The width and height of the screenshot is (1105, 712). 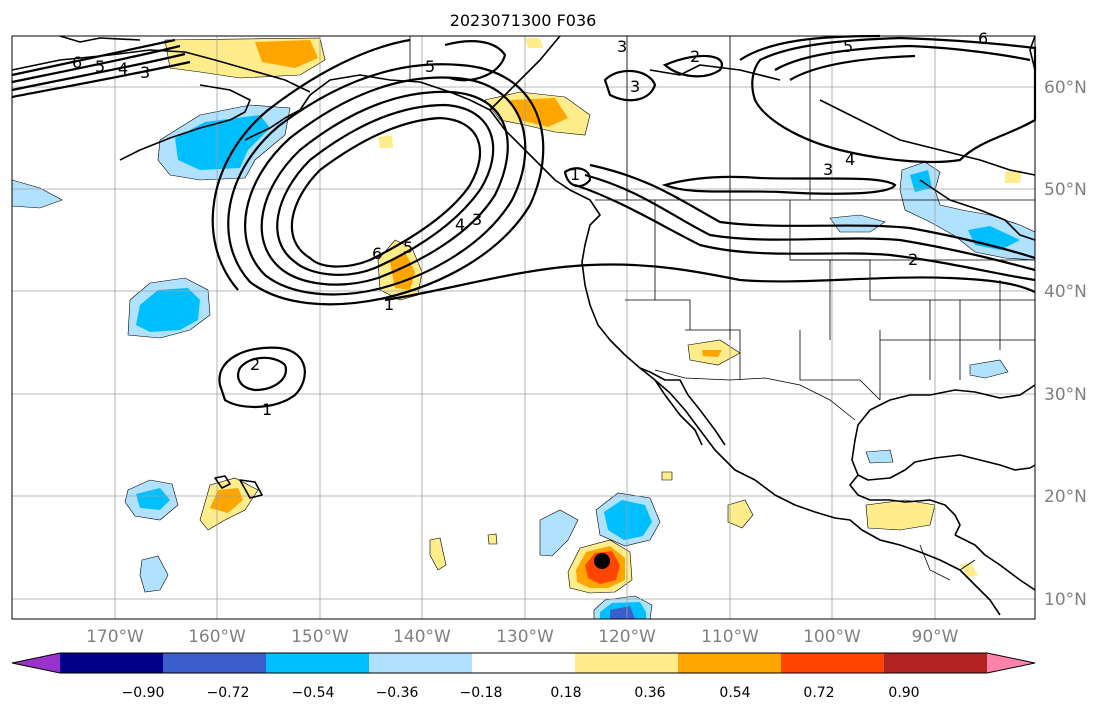 What do you see at coordinates (832, 637) in the screenshot?
I see `lon-label: 100°W` at bounding box center [832, 637].